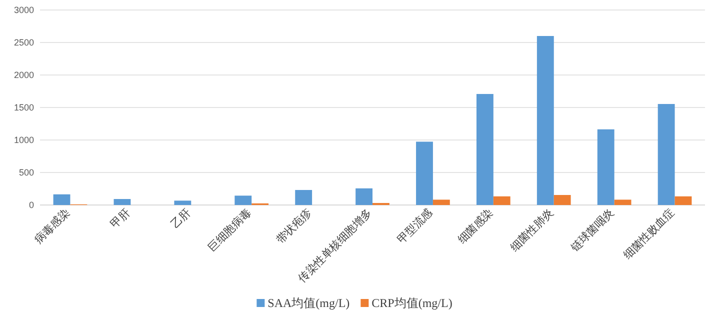 The width and height of the screenshot is (720, 323). What do you see at coordinates (52, 226) in the screenshot?
I see `x-tick-label: 病毒感染` at bounding box center [52, 226].